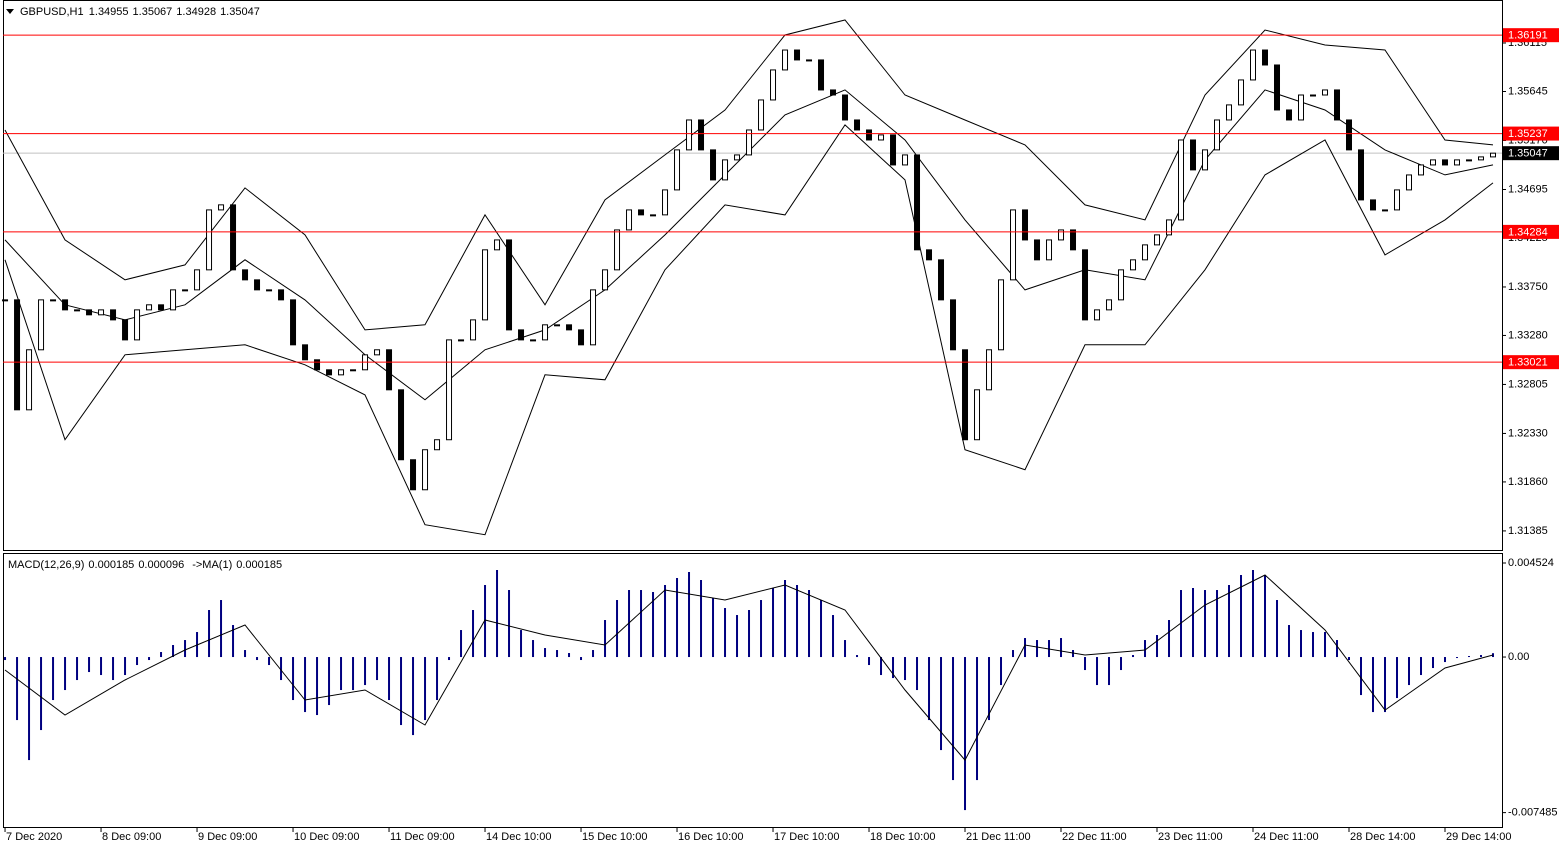 Image resolution: width=1566 pixels, height=850 pixels. What do you see at coordinates (1528, 91) in the screenshot?
I see `y-tick-label: 1.35645` at bounding box center [1528, 91].